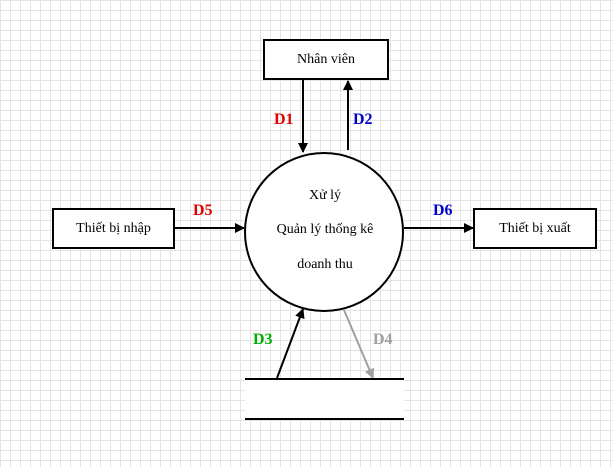 The image size is (613, 467). I want to click on entity-input-device-label: Thiết bị nhập, so click(113, 228).